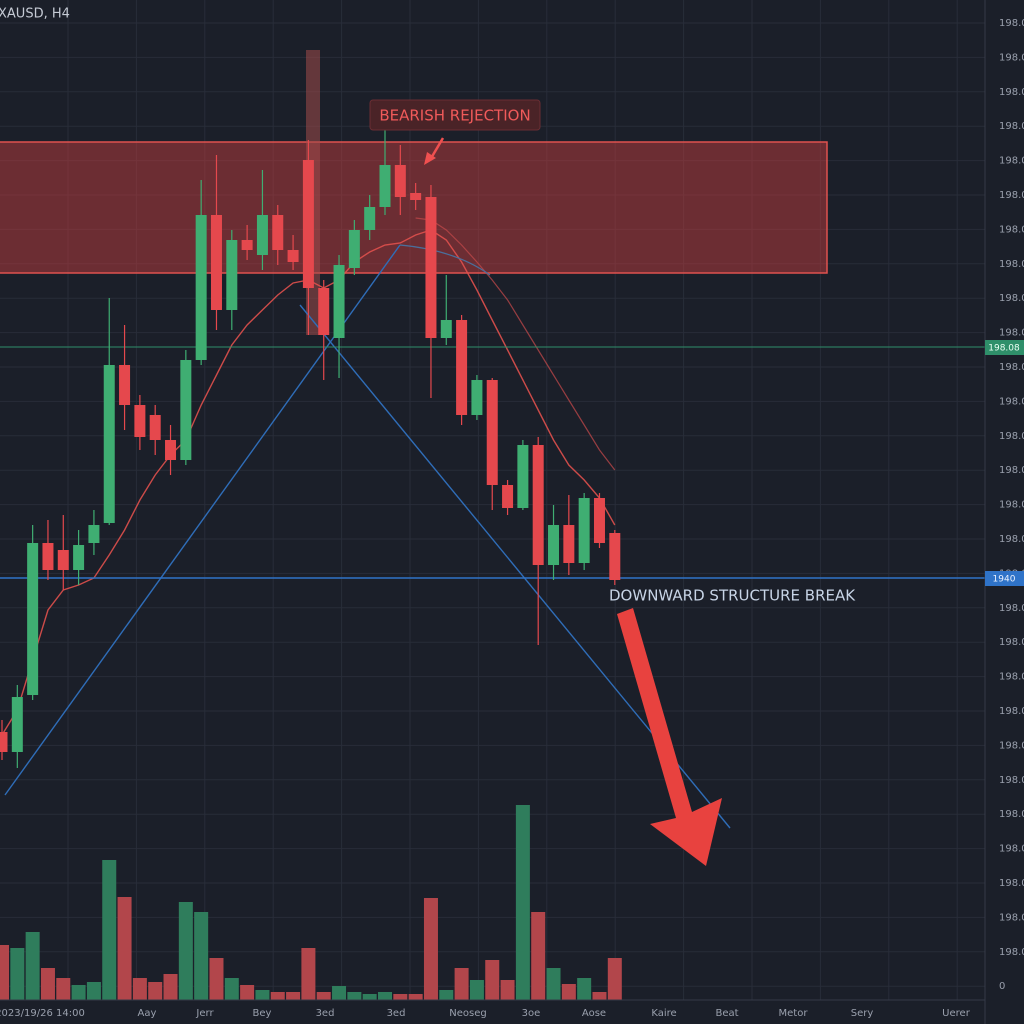 This screenshot has width=1024, height=1024. I want to click on x-tick-label: Uerer, so click(956, 1013).